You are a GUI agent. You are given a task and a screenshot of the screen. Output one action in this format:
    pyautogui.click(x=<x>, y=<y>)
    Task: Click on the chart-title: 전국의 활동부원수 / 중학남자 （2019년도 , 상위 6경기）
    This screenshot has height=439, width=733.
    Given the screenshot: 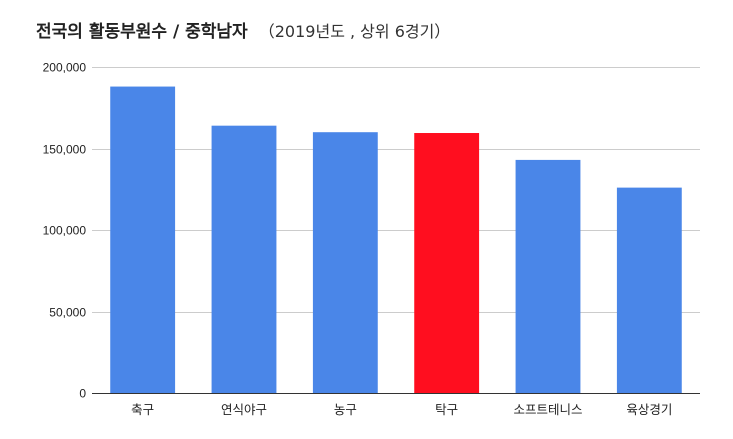 What is the action you would take?
    pyautogui.click(x=243, y=31)
    